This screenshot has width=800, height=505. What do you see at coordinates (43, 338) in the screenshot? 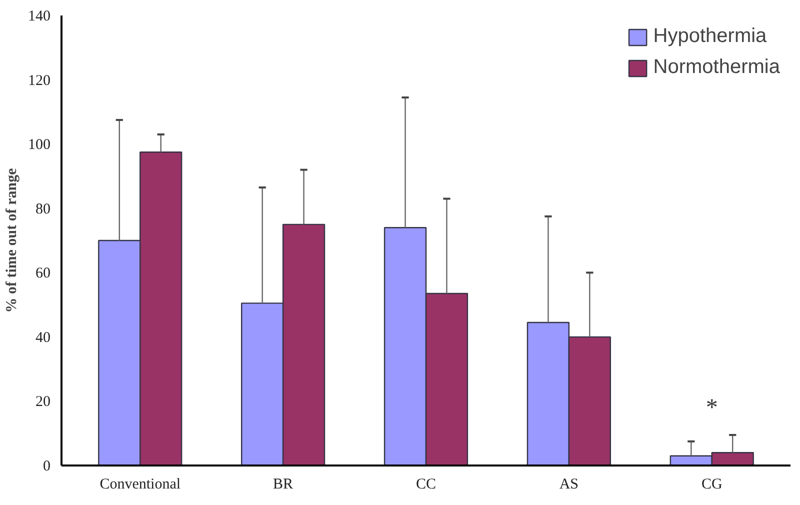
I see `y-tick-label: 40` at bounding box center [43, 338].